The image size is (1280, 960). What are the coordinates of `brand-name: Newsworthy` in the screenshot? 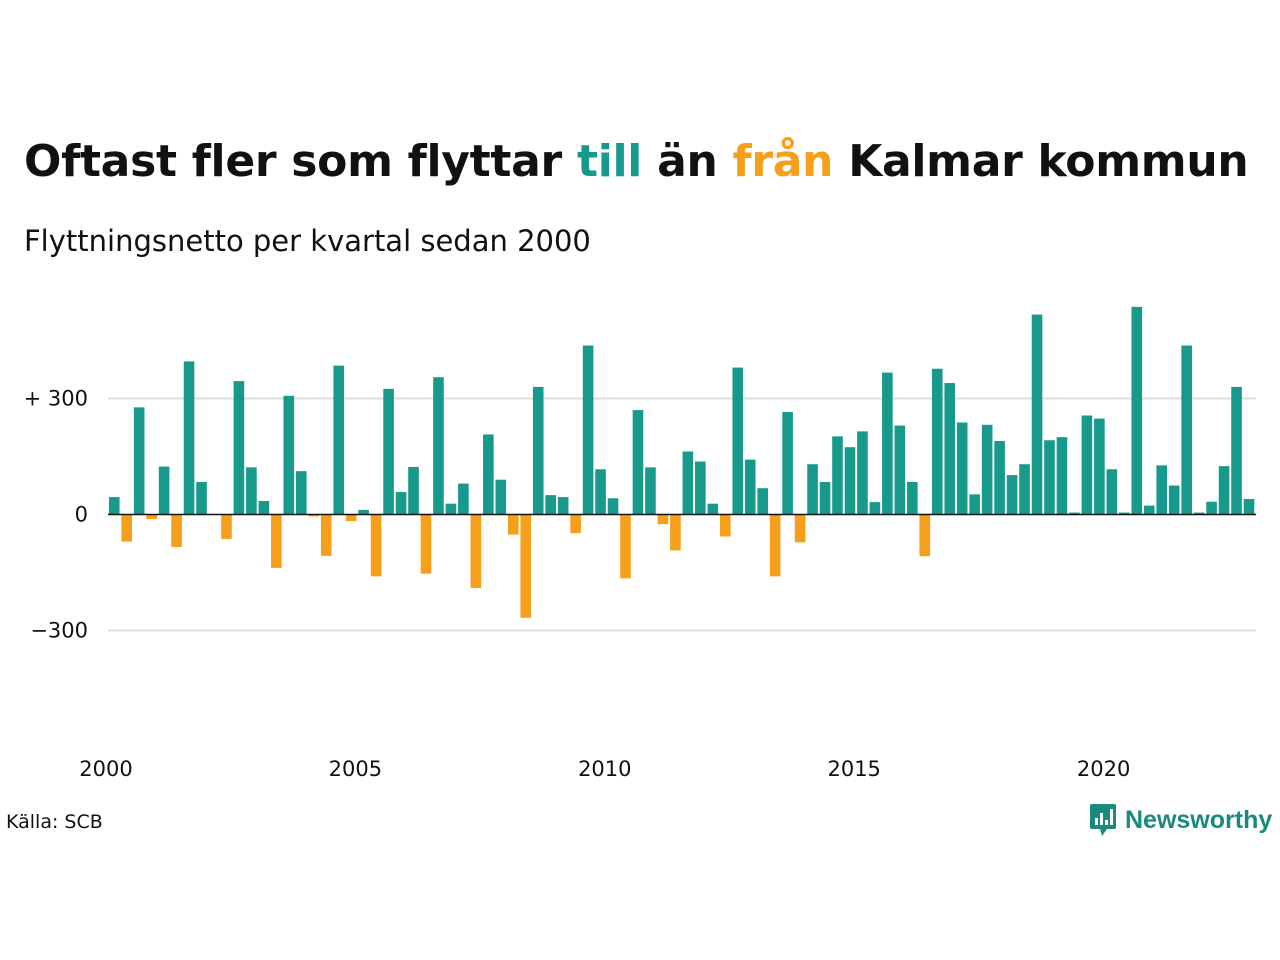 It's located at (1199, 819).